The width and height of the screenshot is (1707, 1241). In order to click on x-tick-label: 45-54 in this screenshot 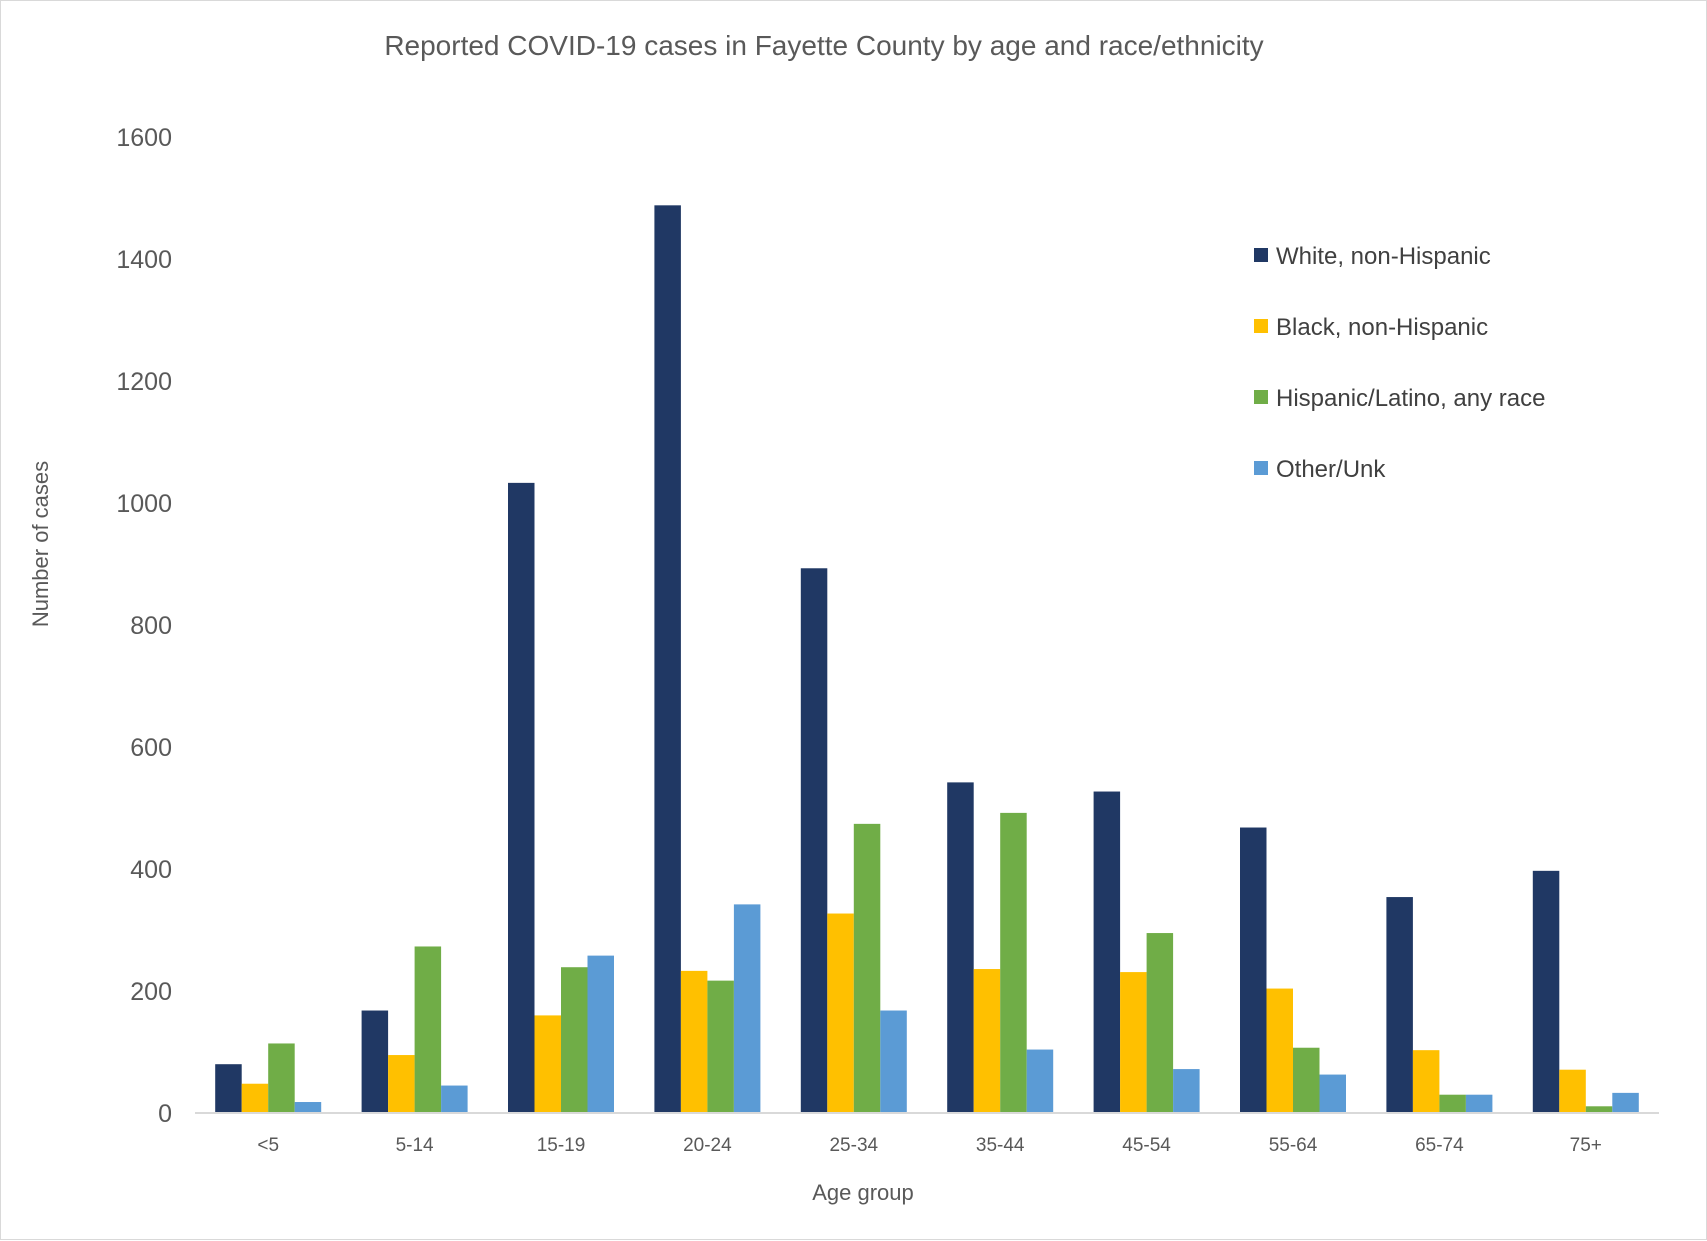, I will do `click(1146, 1145)`.